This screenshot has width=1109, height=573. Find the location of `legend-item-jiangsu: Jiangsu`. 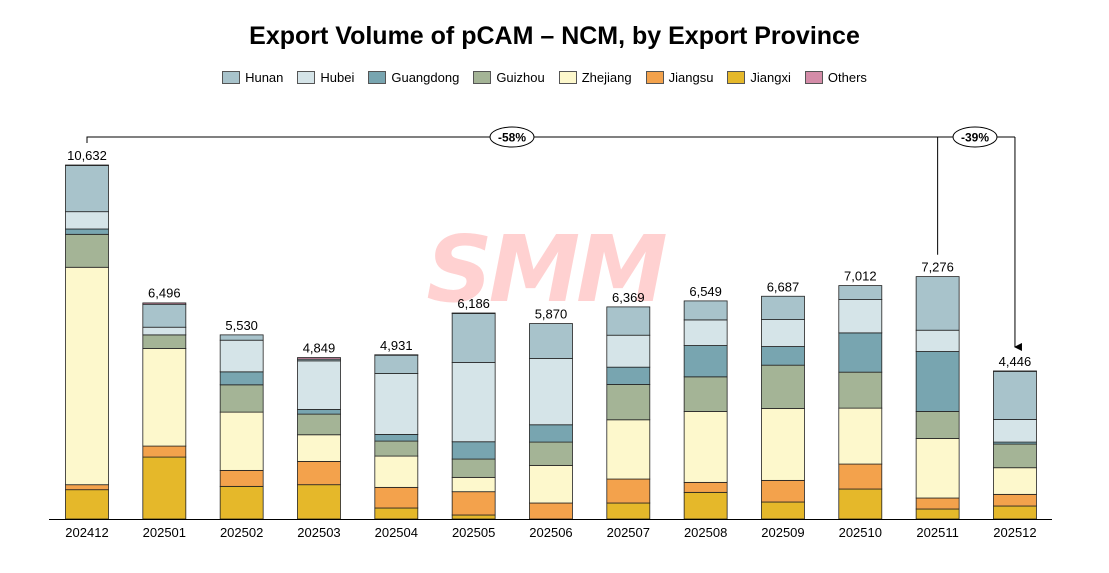

legend-item-jiangsu: Jiangsu is located at coordinates (679, 77).